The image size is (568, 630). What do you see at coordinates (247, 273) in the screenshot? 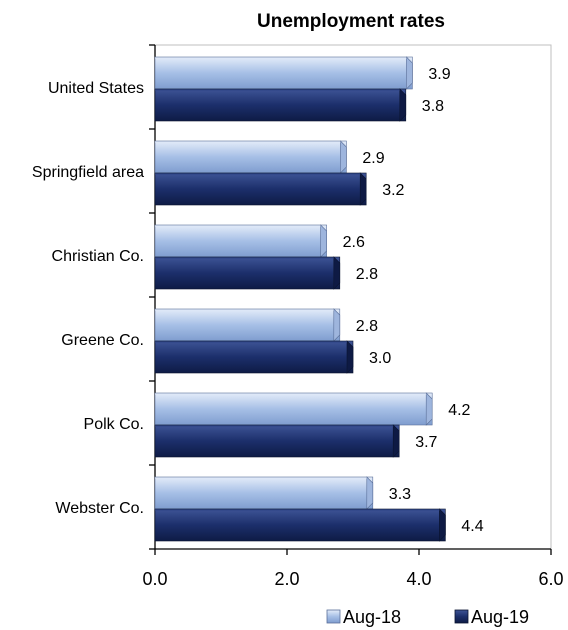
I see `bar-aug-19-christian-co` at bounding box center [247, 273].